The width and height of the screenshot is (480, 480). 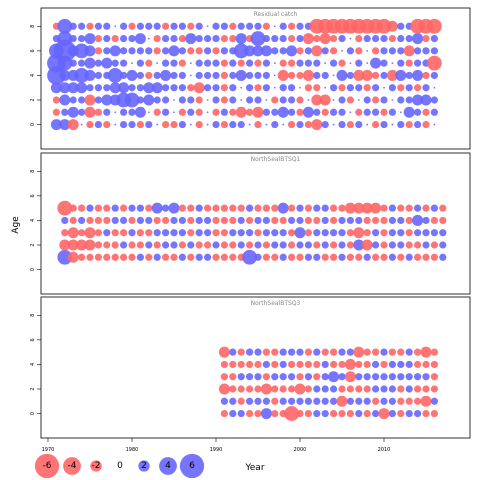 I want to click on y-tick-label: 6, so click(x=33, y=339).